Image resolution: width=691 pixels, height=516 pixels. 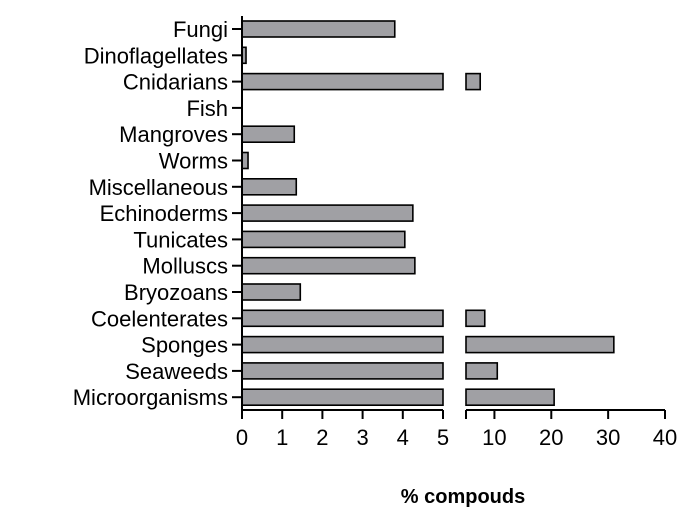 I want to click on x-tick-label: 4, so click(x=403, y=437).